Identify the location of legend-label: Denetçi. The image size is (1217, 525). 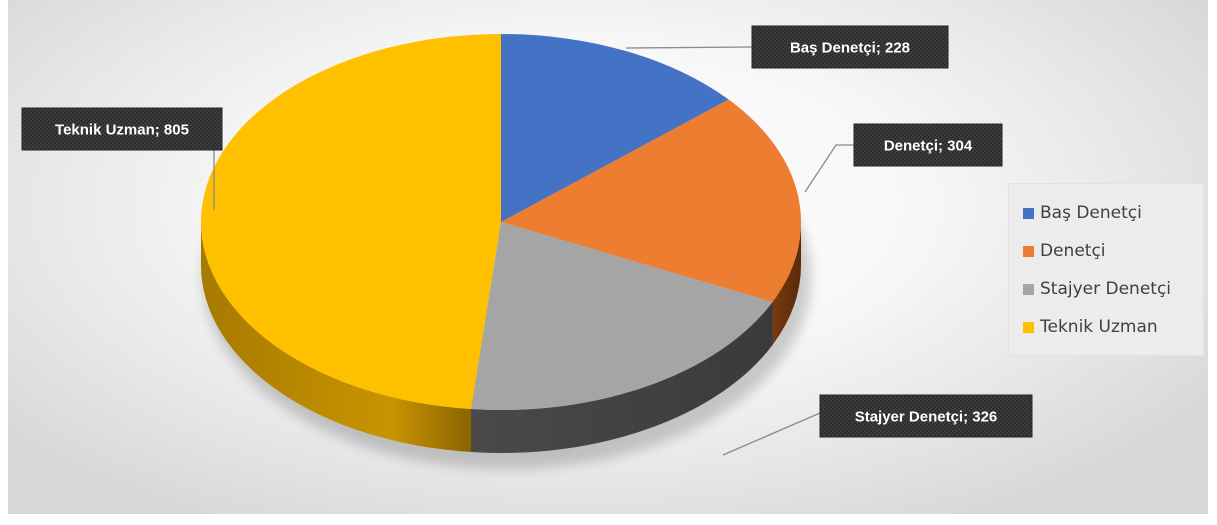
(1073, 251).